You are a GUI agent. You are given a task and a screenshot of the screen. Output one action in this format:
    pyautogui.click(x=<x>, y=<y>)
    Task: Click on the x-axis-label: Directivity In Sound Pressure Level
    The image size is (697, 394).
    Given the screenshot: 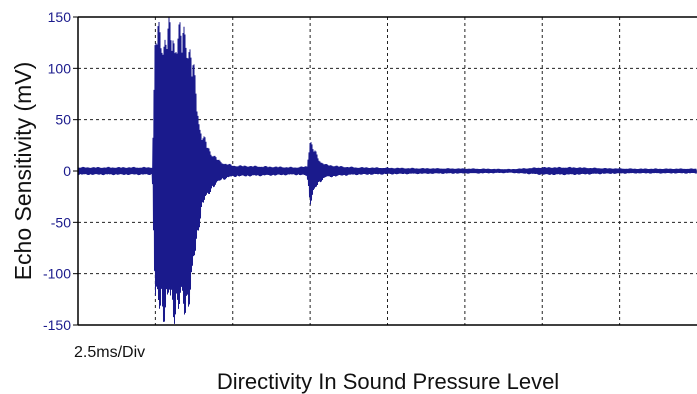 What is the action you would take?
    pyautogui.click(x=388, y=381)
    